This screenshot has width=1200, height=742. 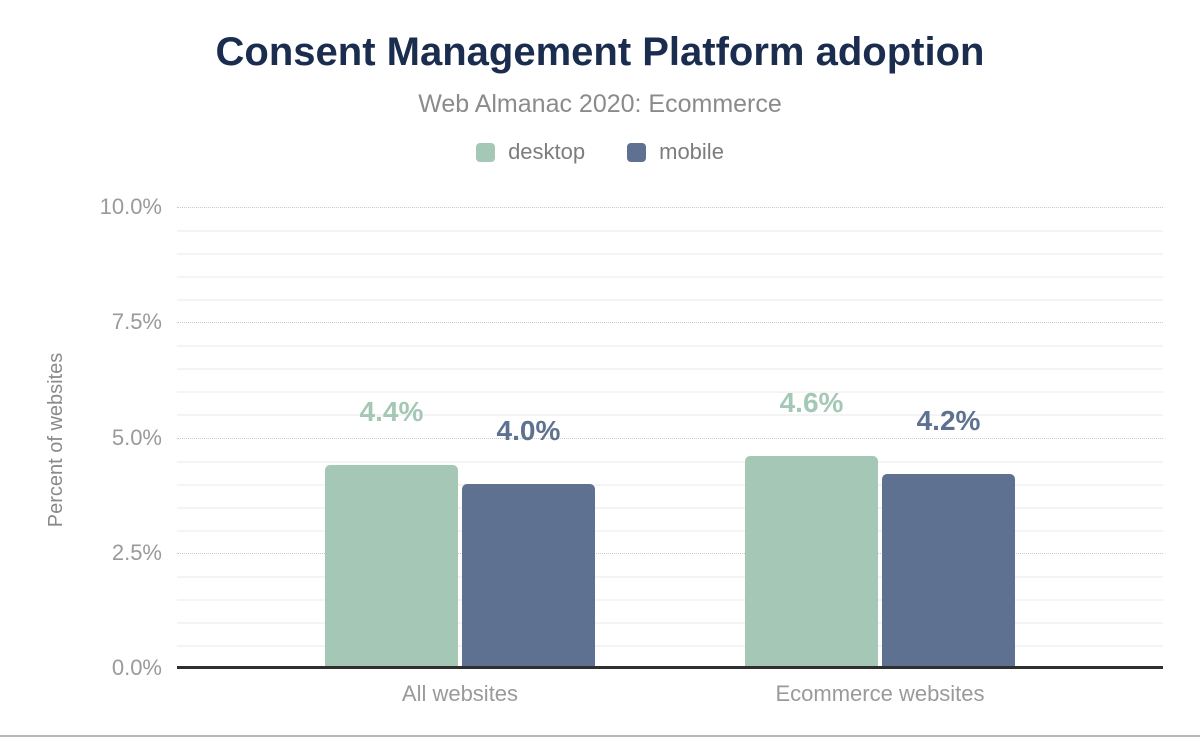 What do you see at coordinates (136, 437) in the screenshot?
I see `y-tick-label: 5.0%` at bounding box center [136, 437].